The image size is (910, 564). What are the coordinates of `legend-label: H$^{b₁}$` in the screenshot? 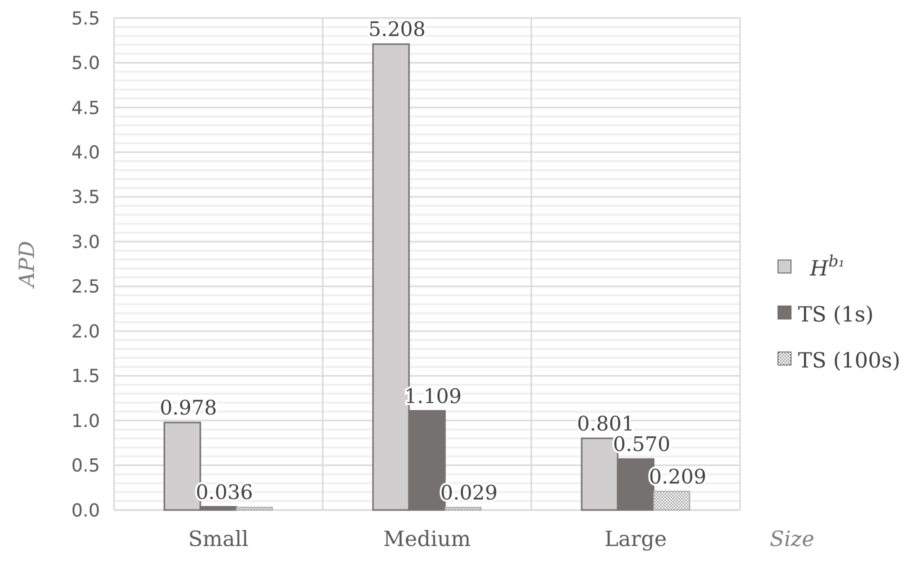 It's located at (827, 265).